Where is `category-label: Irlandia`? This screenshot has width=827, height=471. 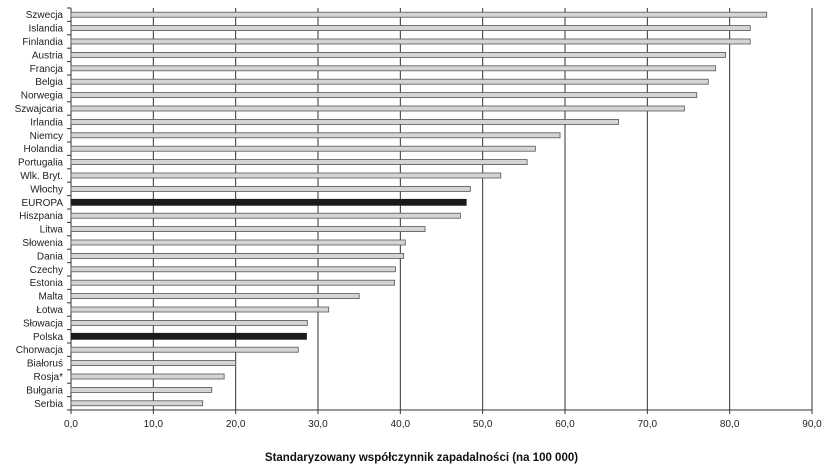 category-label: Irlandia is located at coordinates (46, 122).